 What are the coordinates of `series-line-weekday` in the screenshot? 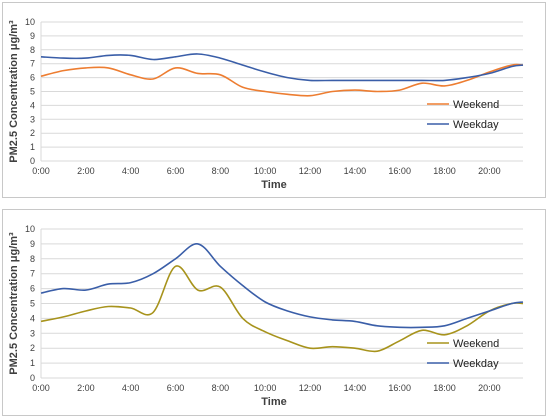 It's located at (282, 67).